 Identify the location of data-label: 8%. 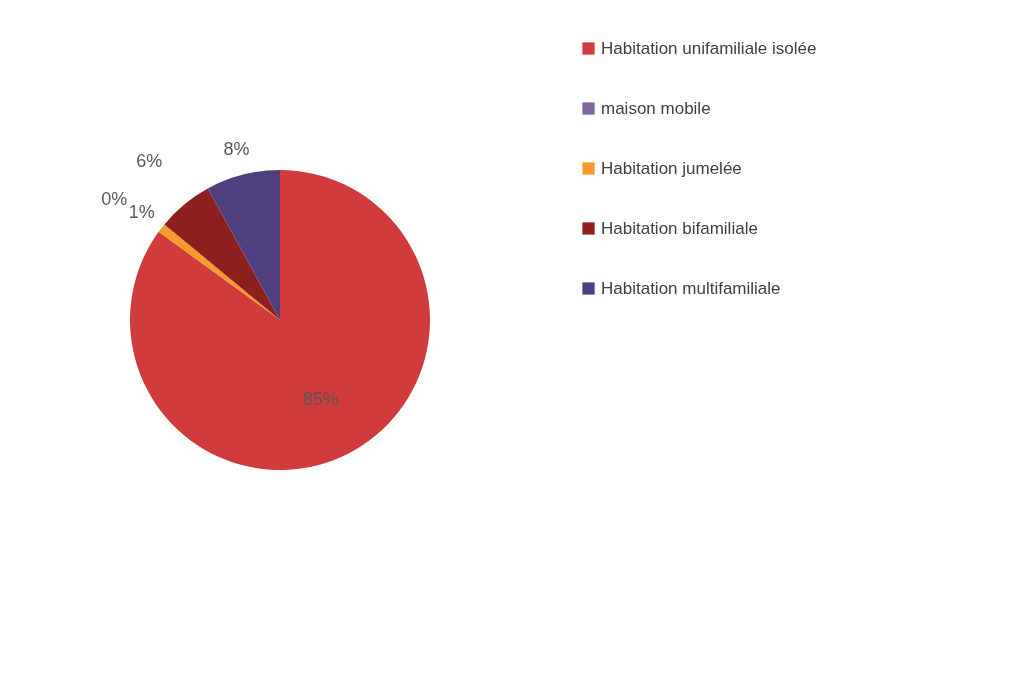
(236, 149).